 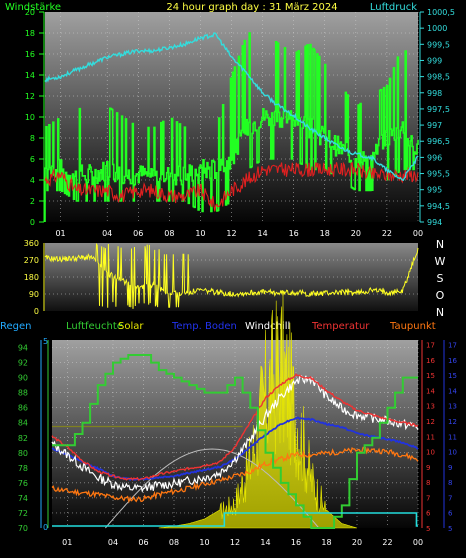 What do you see at coordinates (30, 54) in the screenshot?
I see `wind-tick-label: 16` at bounding box center [30, 54].